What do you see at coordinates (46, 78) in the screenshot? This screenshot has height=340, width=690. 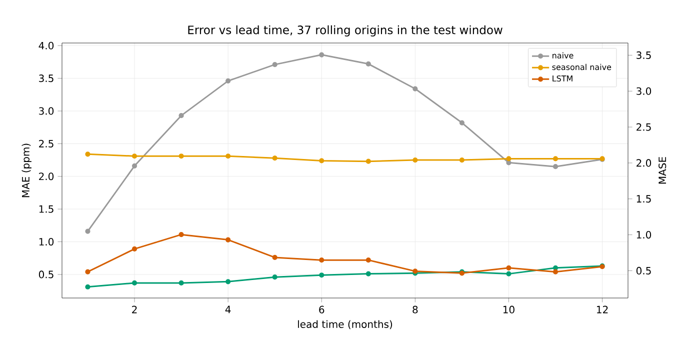 I see `y-tick-label: 3.5` at bounding box center [46, 78].